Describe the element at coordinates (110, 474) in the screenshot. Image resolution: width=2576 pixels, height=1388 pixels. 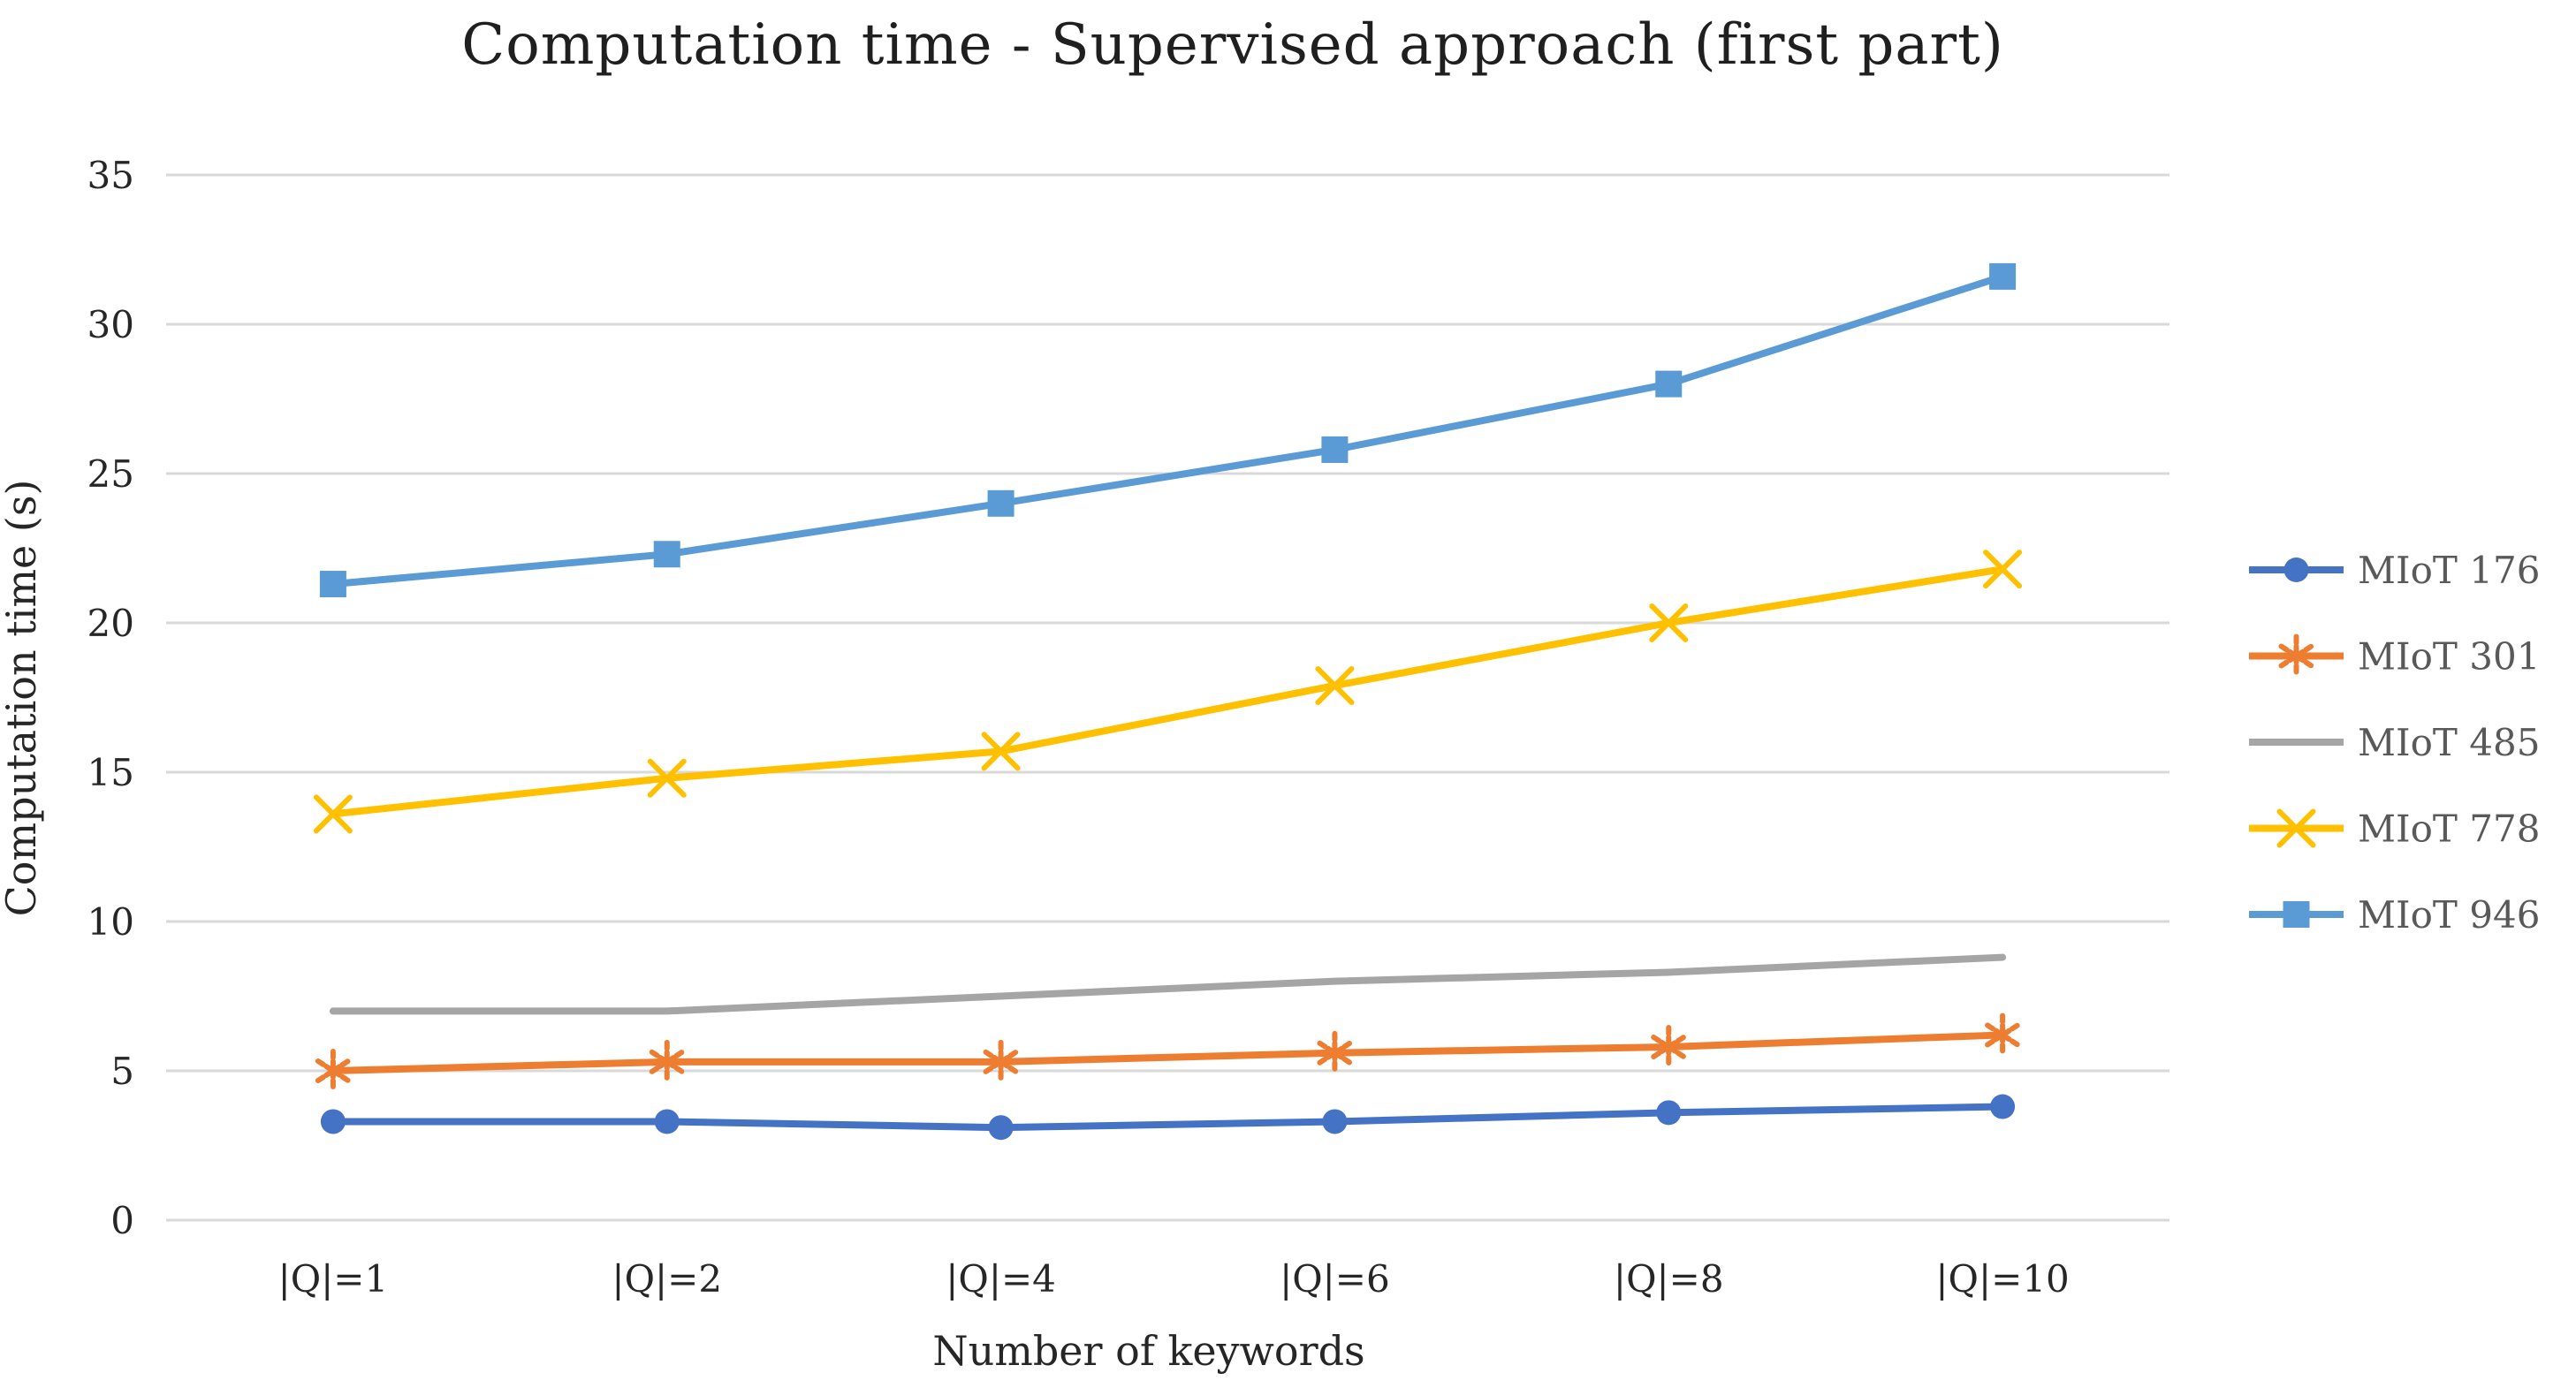
I see `y-tick-label: 25` at that location.